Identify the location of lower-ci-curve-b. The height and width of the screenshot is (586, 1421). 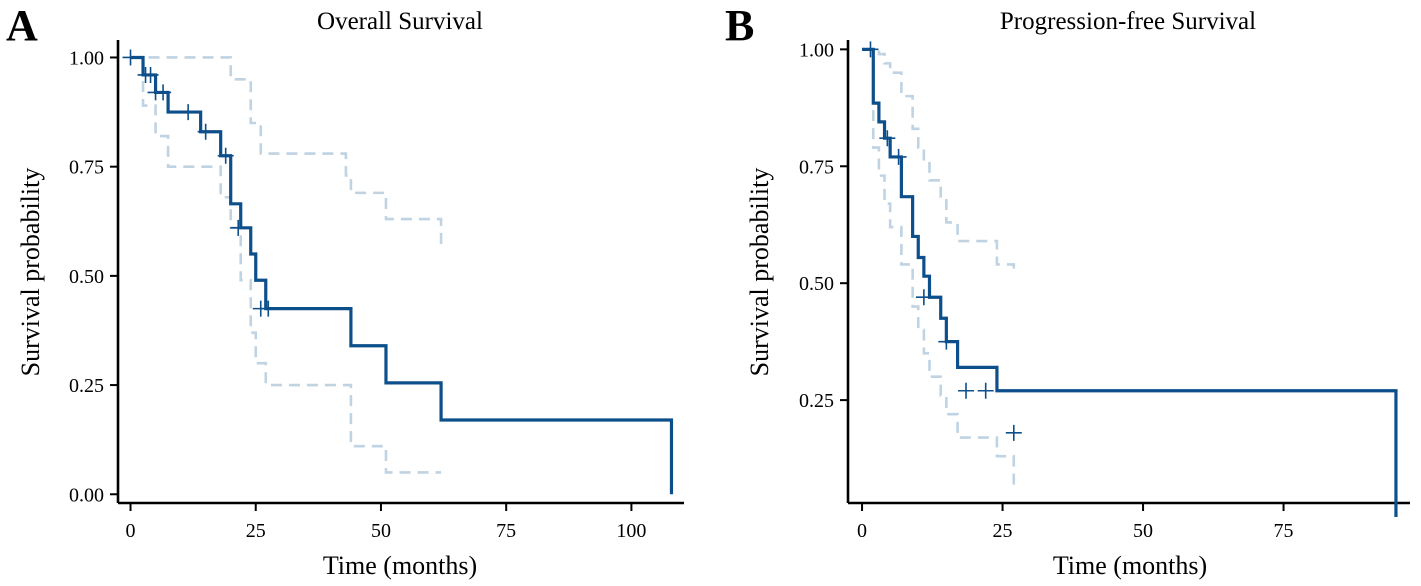
(939, 268).